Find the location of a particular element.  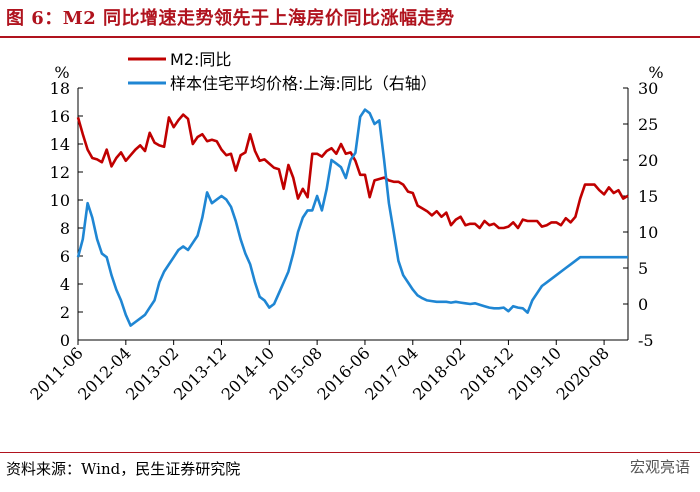

left-tick-label: 2 is located at coordinates (65, 312).